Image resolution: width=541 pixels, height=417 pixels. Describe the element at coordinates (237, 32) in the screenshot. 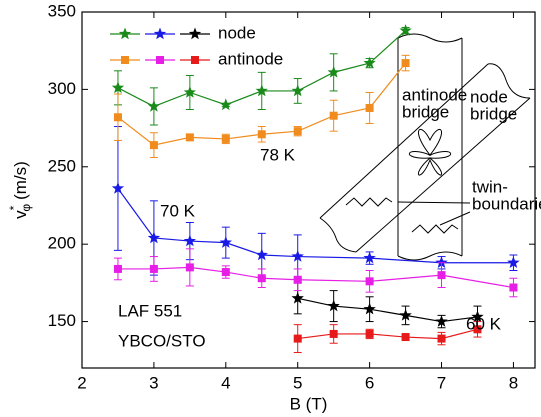

I see `legend-label: node` at that location.